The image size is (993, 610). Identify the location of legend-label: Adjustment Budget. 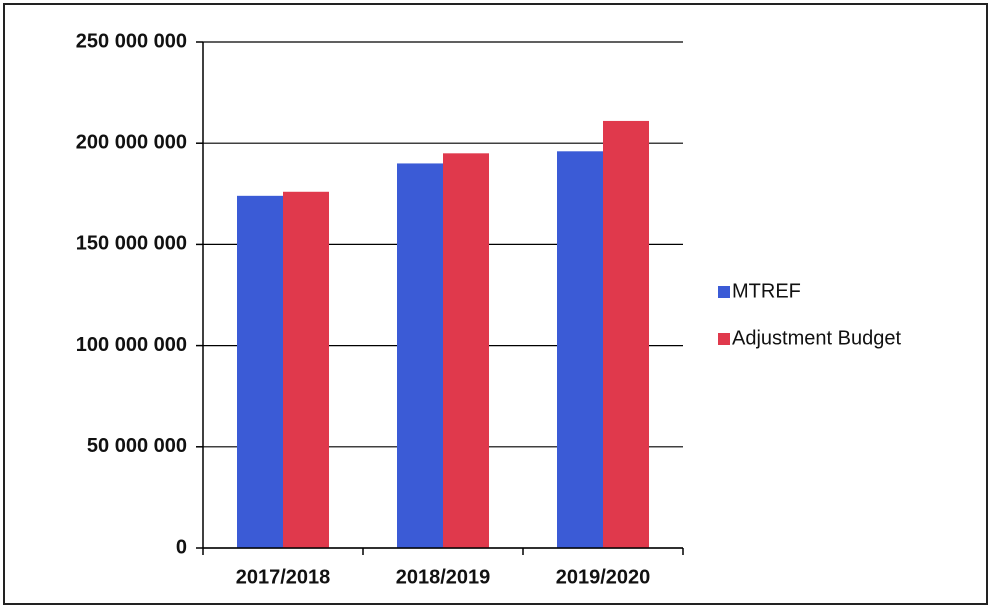
(816, 338).